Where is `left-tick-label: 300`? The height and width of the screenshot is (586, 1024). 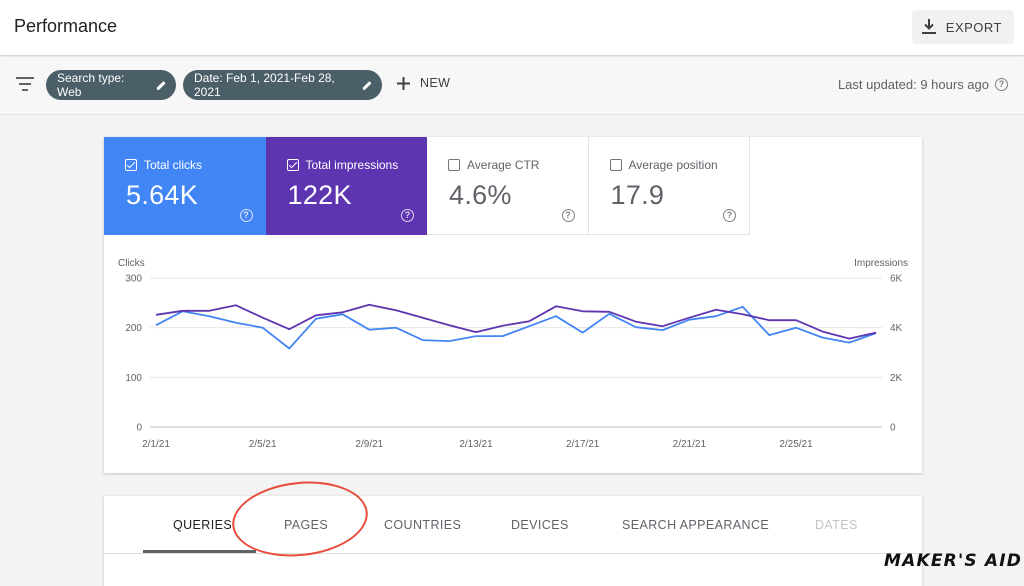 left-tick-label: 300 is located at coordinates (133, 279).